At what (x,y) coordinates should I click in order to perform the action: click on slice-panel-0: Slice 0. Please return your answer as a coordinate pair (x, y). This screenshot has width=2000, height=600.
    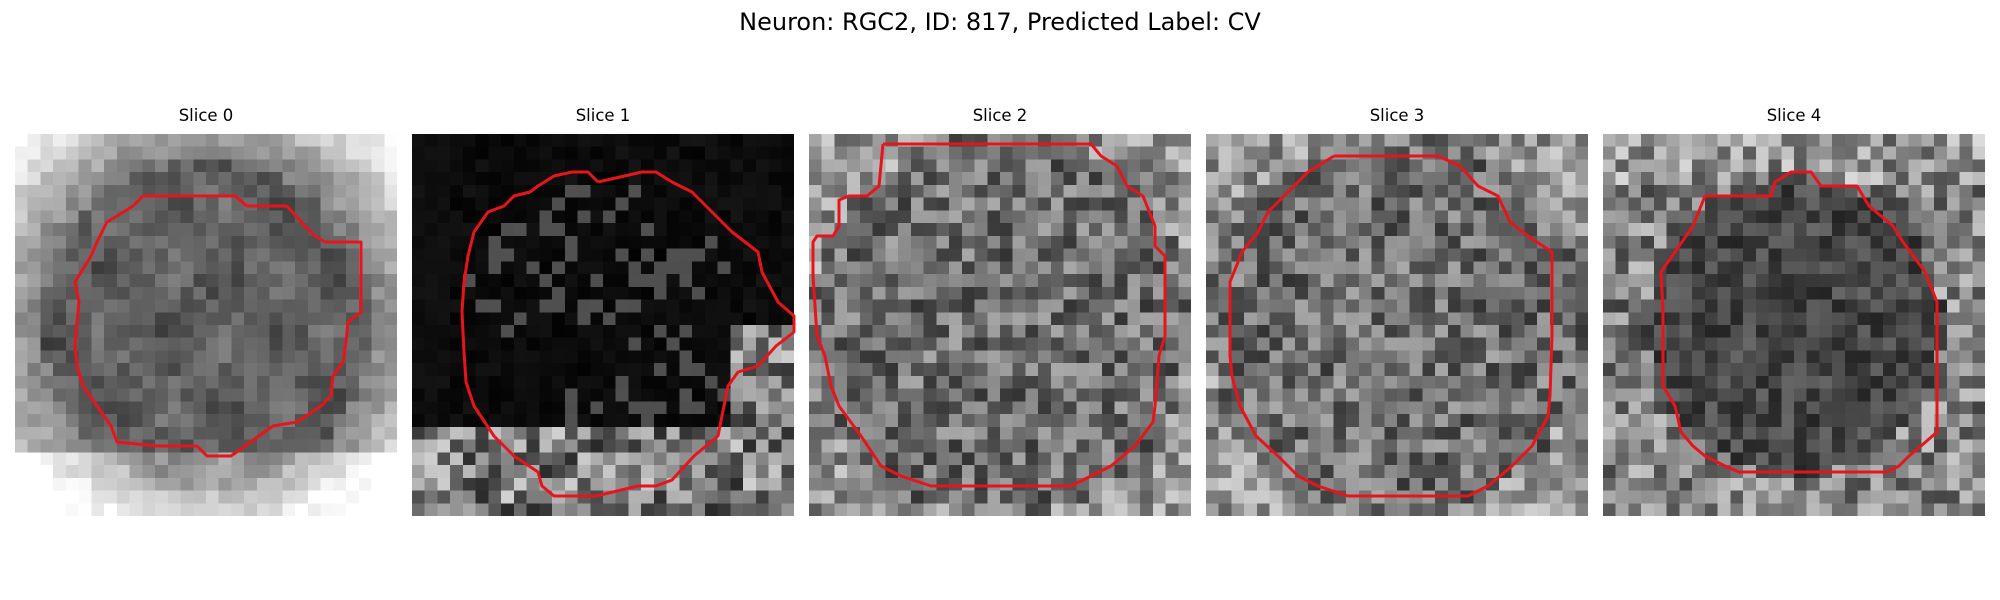
    Looking at the image, I should click on (206, 116).